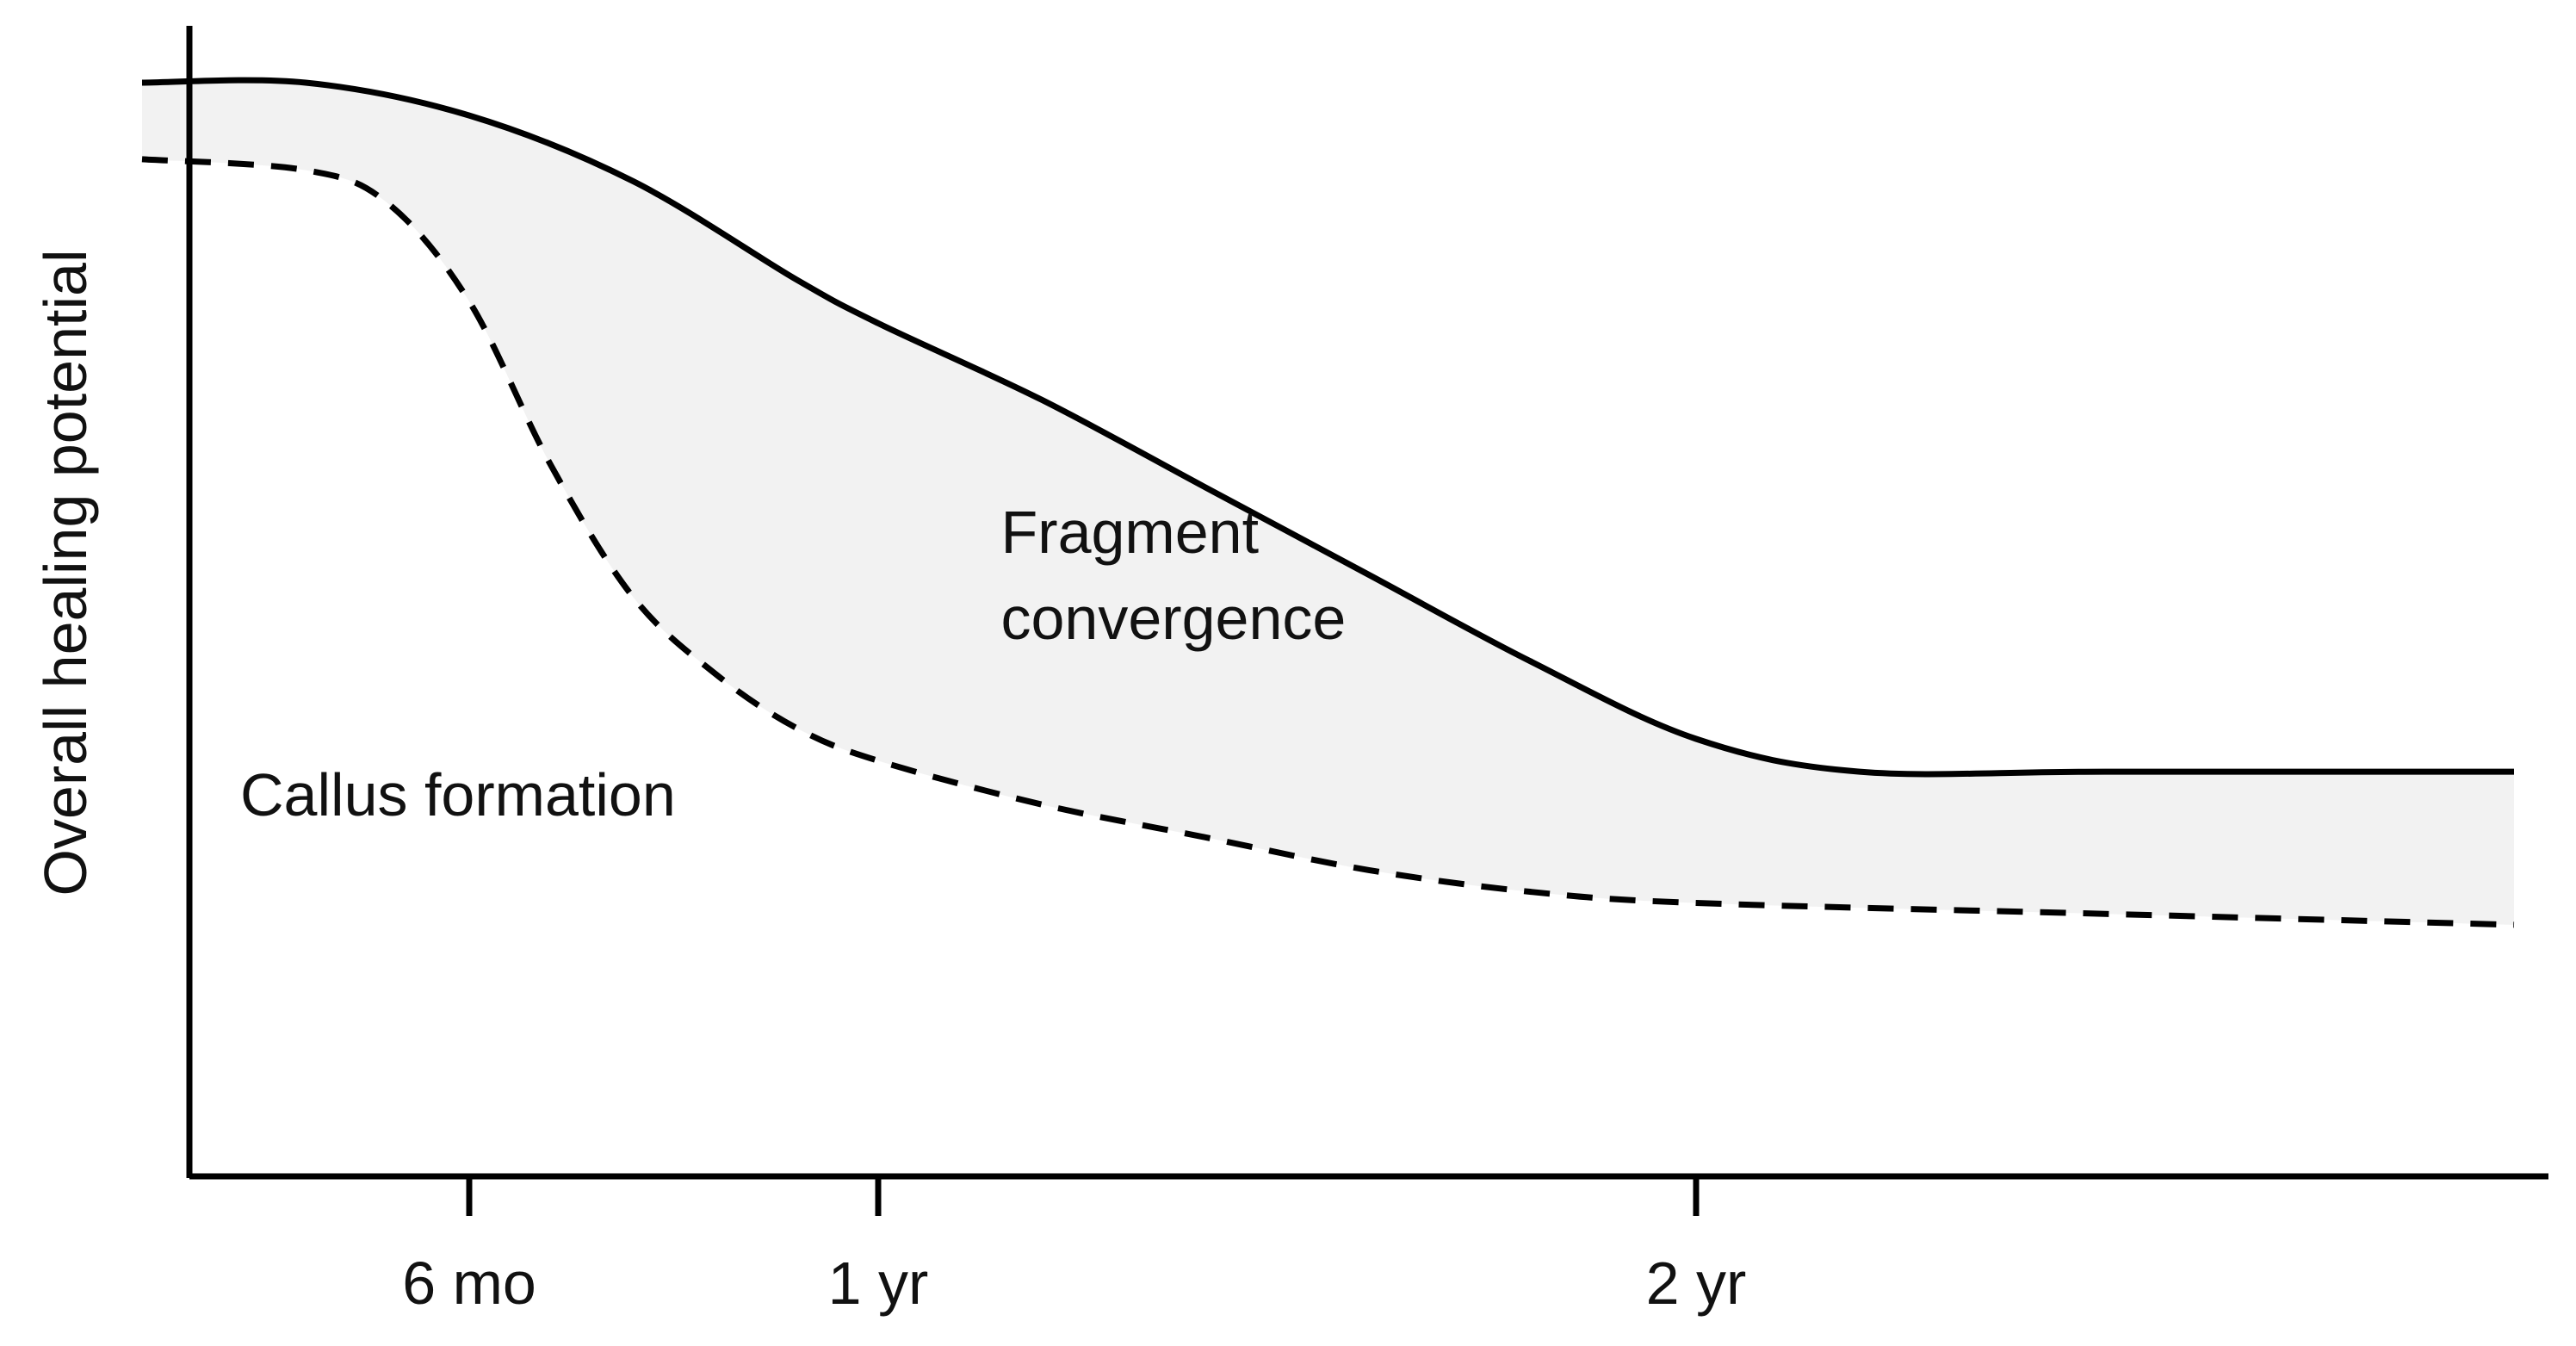  What do you see at coordinates (65, 572) in the screenshot?
I see `y-axis-title: Overall healing potential` at bounding box center [65, 572].